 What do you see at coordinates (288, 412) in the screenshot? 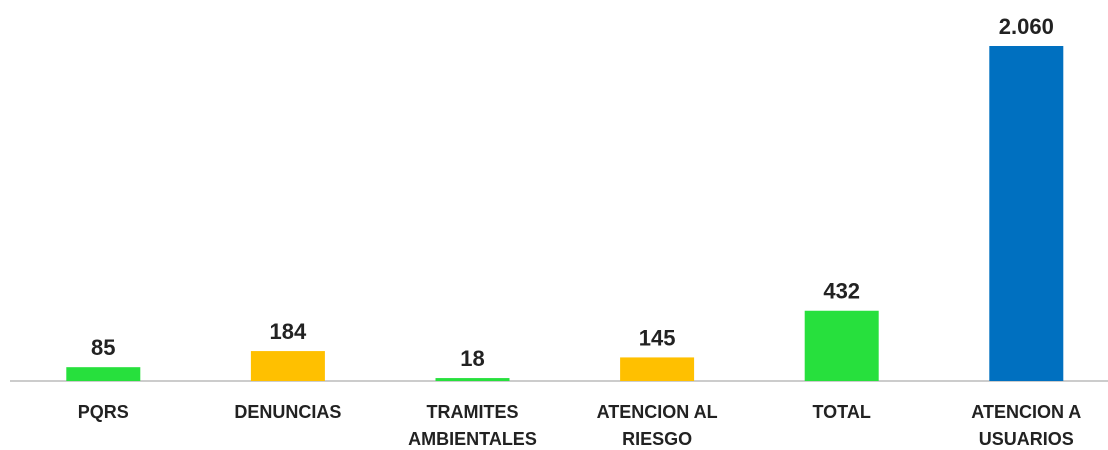
I see `x-tick-label: DENUNCIAS` at bounding box center [288, 412].